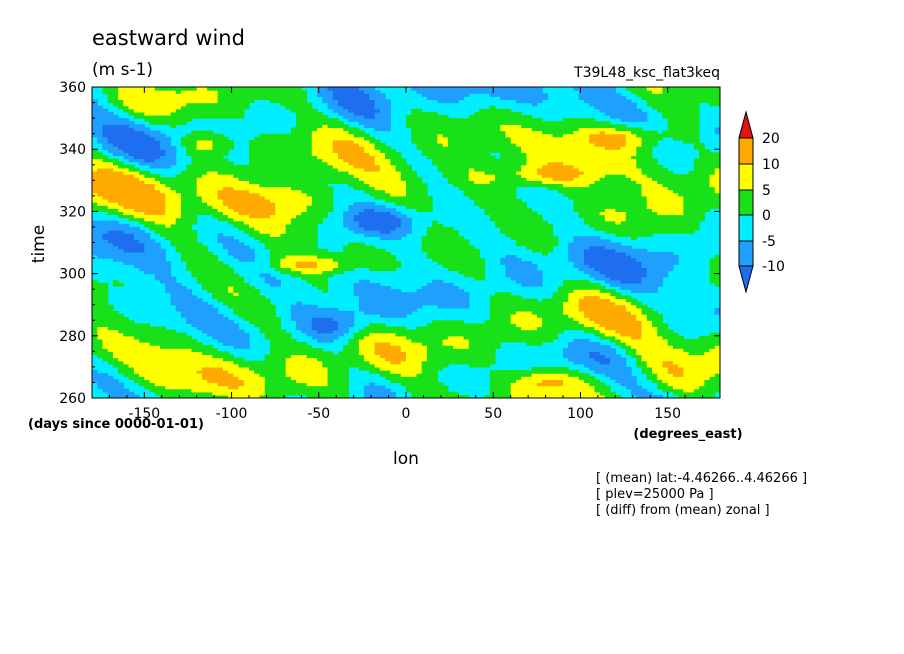 This screenshot has width=904, height=654. I want to click on y-tick-label: 300, so click(72, 275).